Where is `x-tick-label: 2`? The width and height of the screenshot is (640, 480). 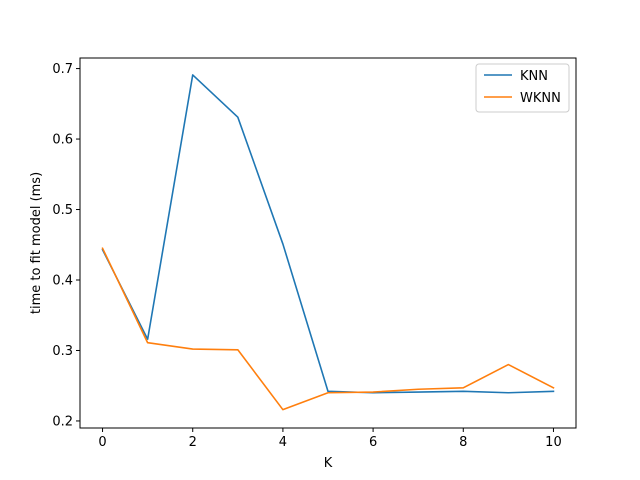 x-tick-label: 2 is located at coordinates (193, 442).